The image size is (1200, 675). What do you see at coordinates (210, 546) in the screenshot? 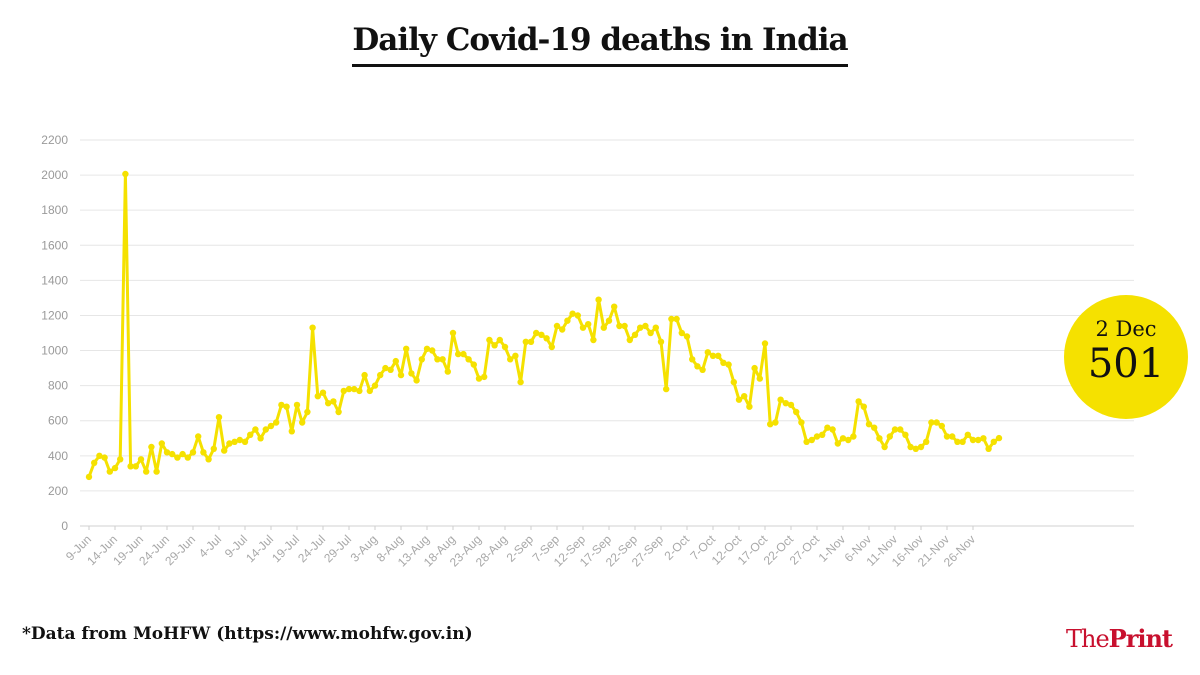
I see `x-tick-label: 4-Jul` at bounding box center [210, 546].